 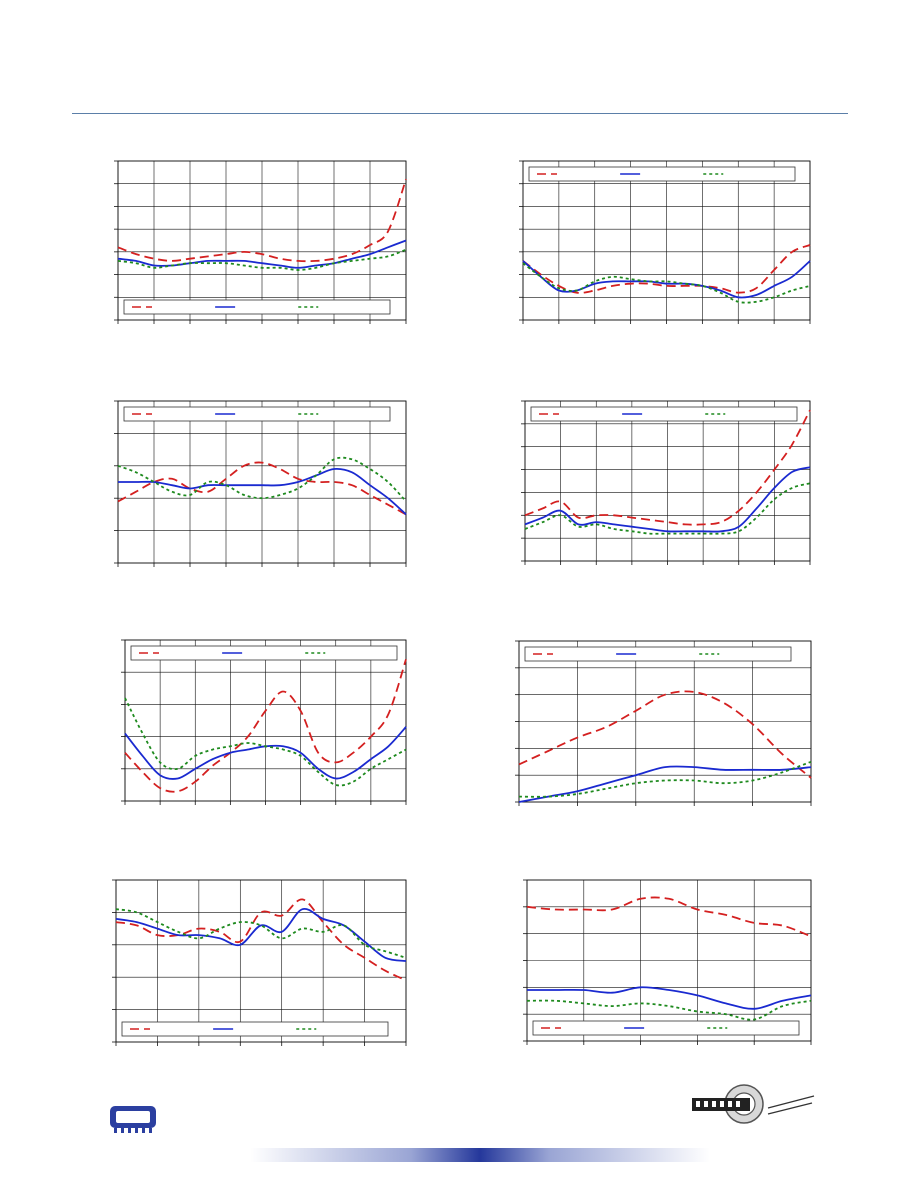 I want to click on memory-chip-icon, so click(x=133, y=1119).